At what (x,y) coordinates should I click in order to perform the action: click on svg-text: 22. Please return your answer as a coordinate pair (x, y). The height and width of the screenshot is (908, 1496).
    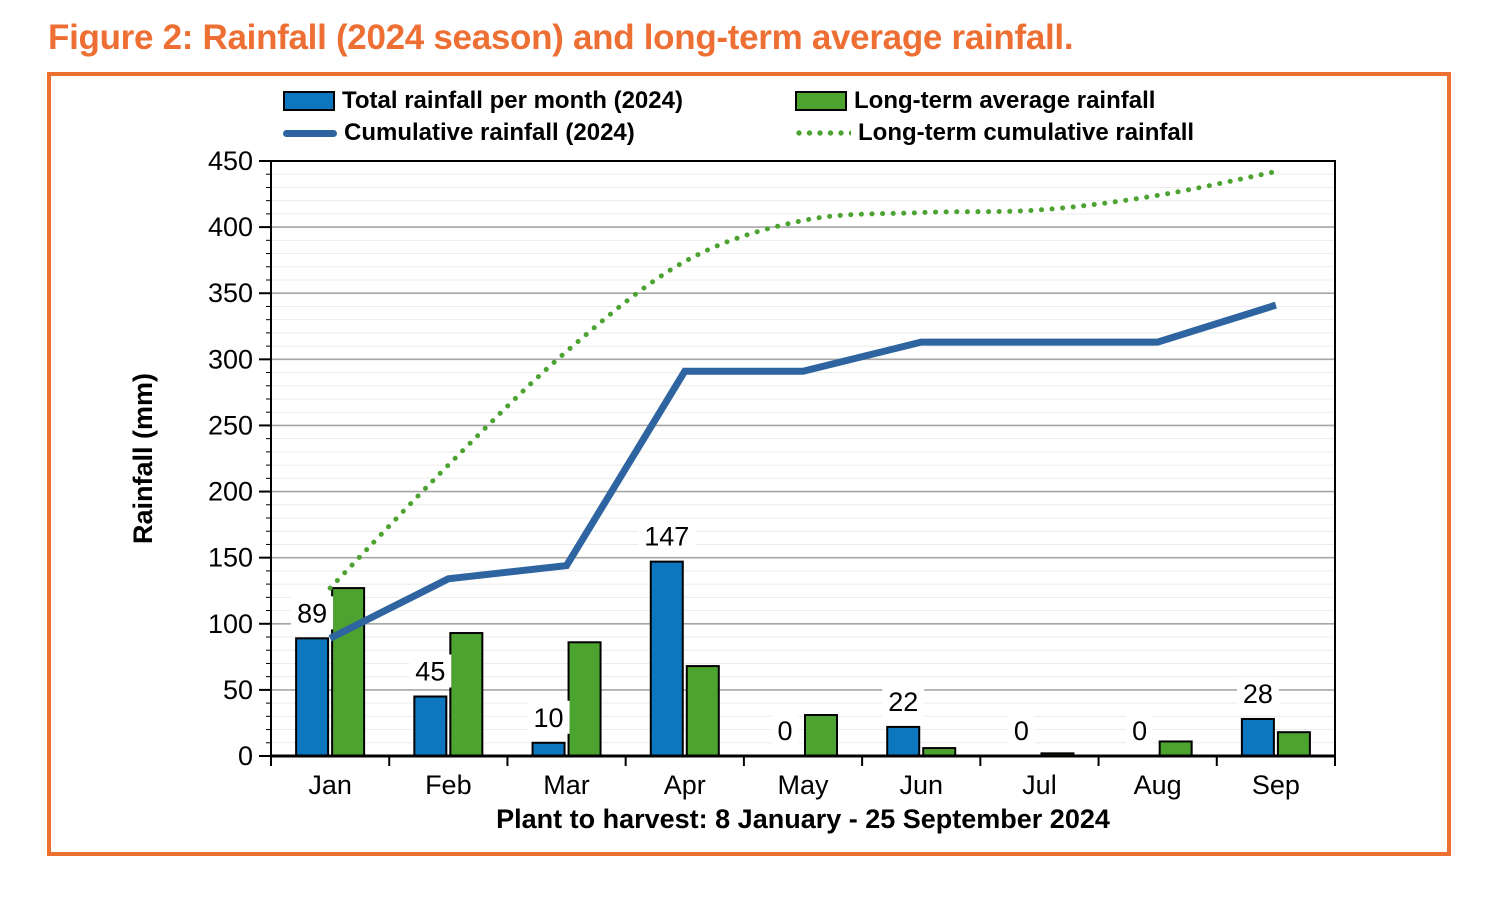
    Looking at the image, I should click on (903, 702).